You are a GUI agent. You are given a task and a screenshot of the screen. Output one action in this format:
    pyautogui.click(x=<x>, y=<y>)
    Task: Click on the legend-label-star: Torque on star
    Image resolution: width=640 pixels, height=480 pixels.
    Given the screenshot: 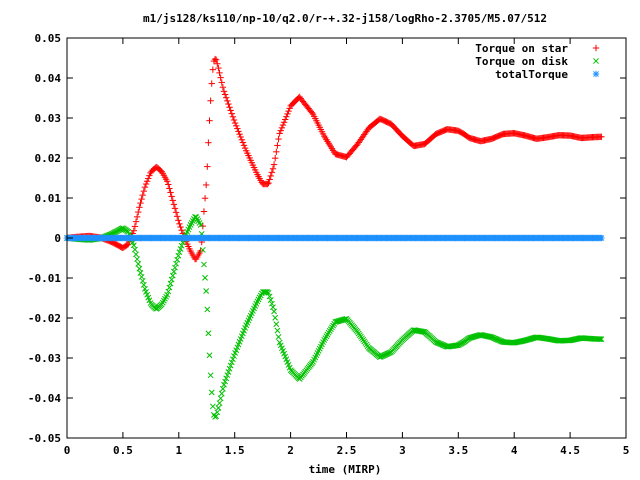 What is the action you would take?
    pyautogui.click(x=521, y=48)
    